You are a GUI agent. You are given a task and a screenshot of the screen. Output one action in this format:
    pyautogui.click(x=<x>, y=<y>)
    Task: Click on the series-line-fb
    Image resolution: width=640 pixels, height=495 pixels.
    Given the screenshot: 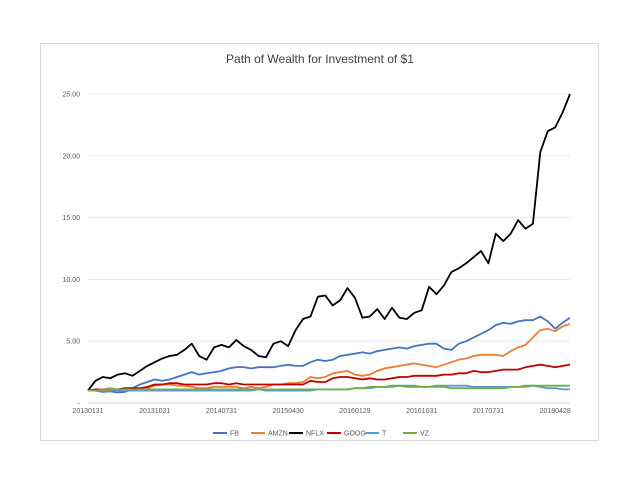 What is the action you would take?
    pyautogui.click(x=329, y=354)
    